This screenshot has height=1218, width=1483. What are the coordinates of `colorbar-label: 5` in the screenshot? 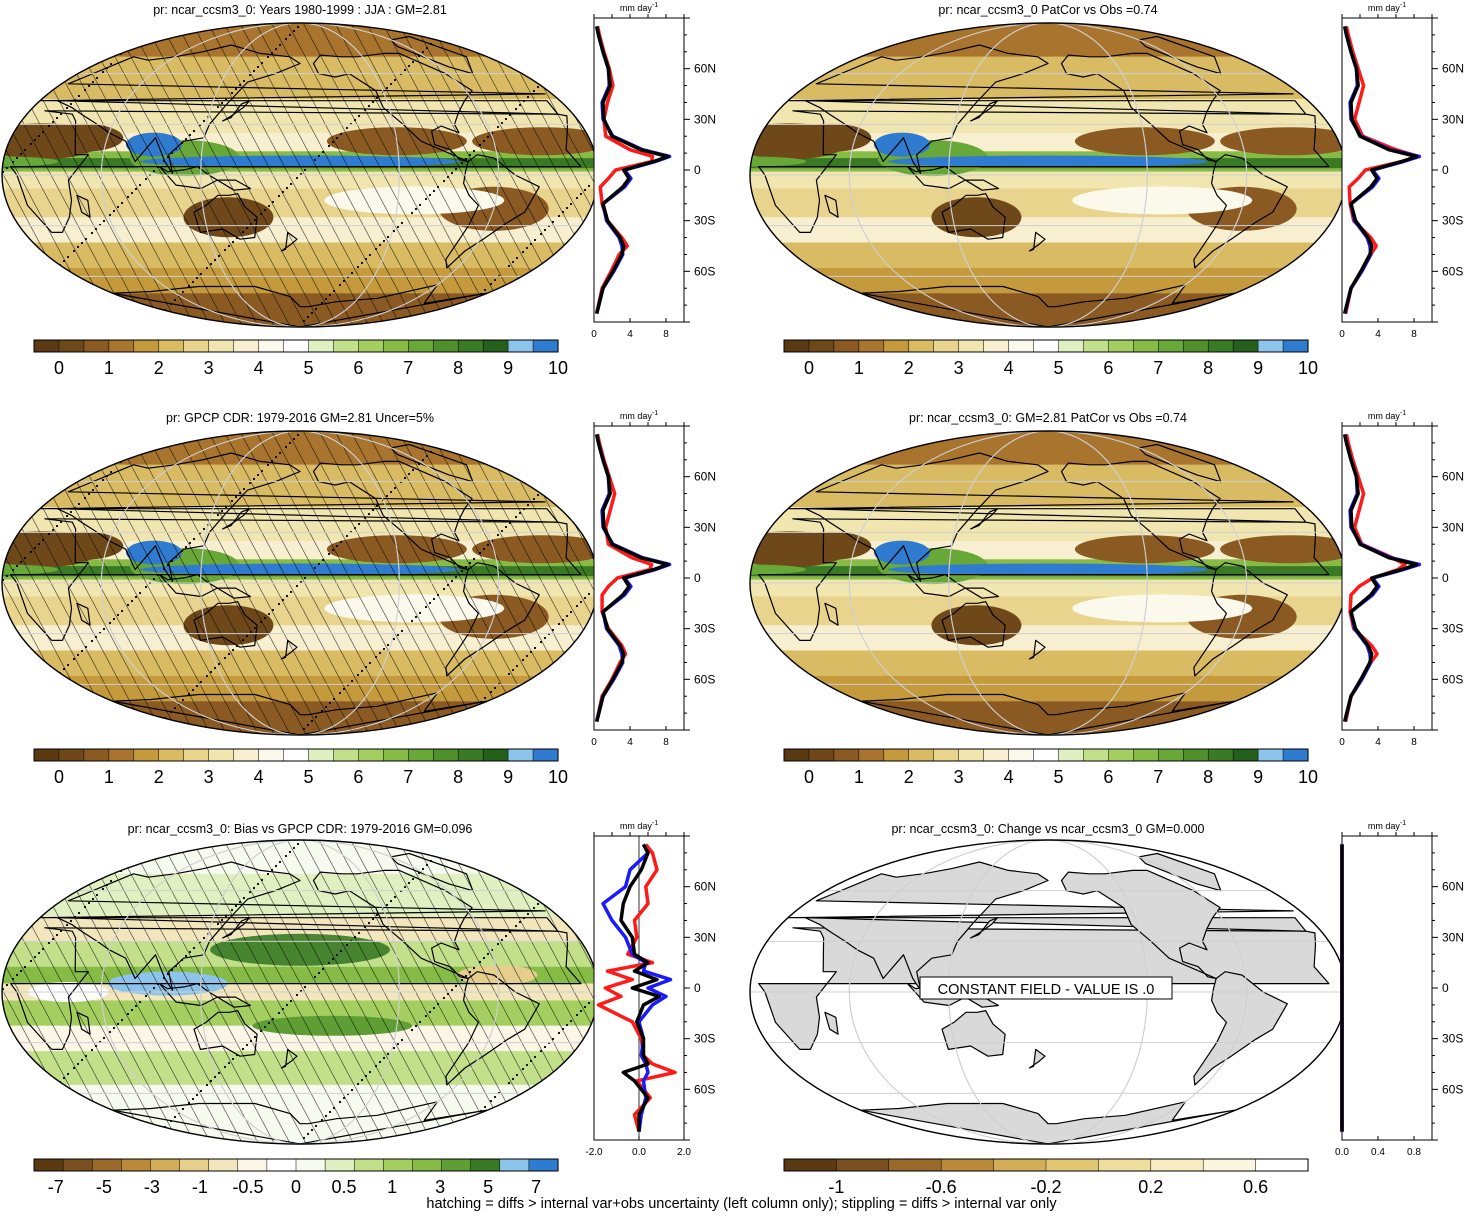 It's located at (488, 1187).